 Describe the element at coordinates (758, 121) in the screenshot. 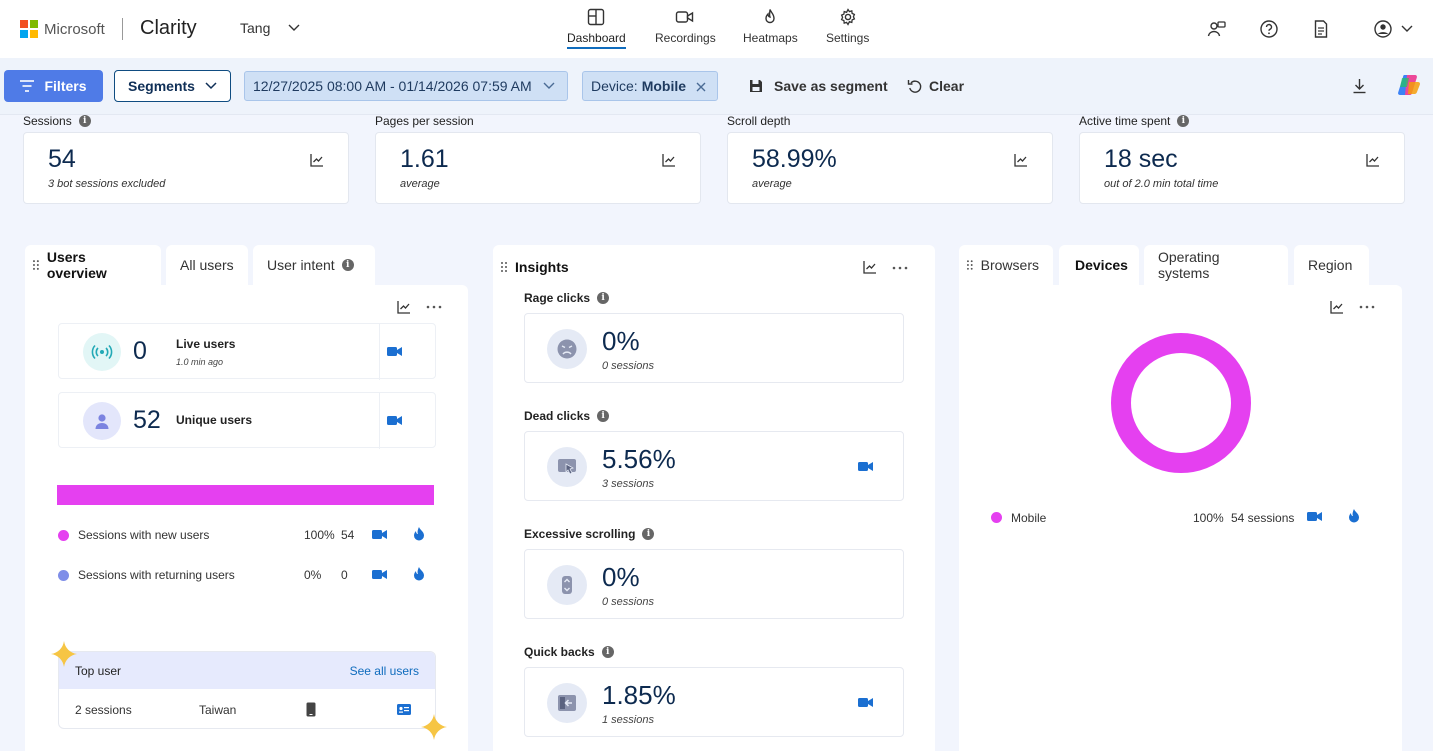

I see `metric-label-scroll-depth: Scroll depth` at that location.